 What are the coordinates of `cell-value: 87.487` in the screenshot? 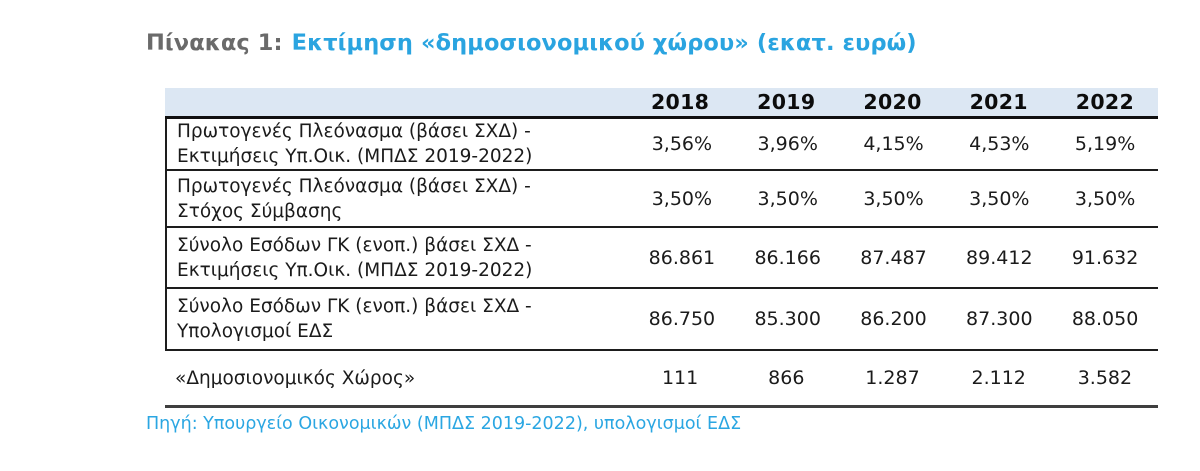 It's located at (893, 257).